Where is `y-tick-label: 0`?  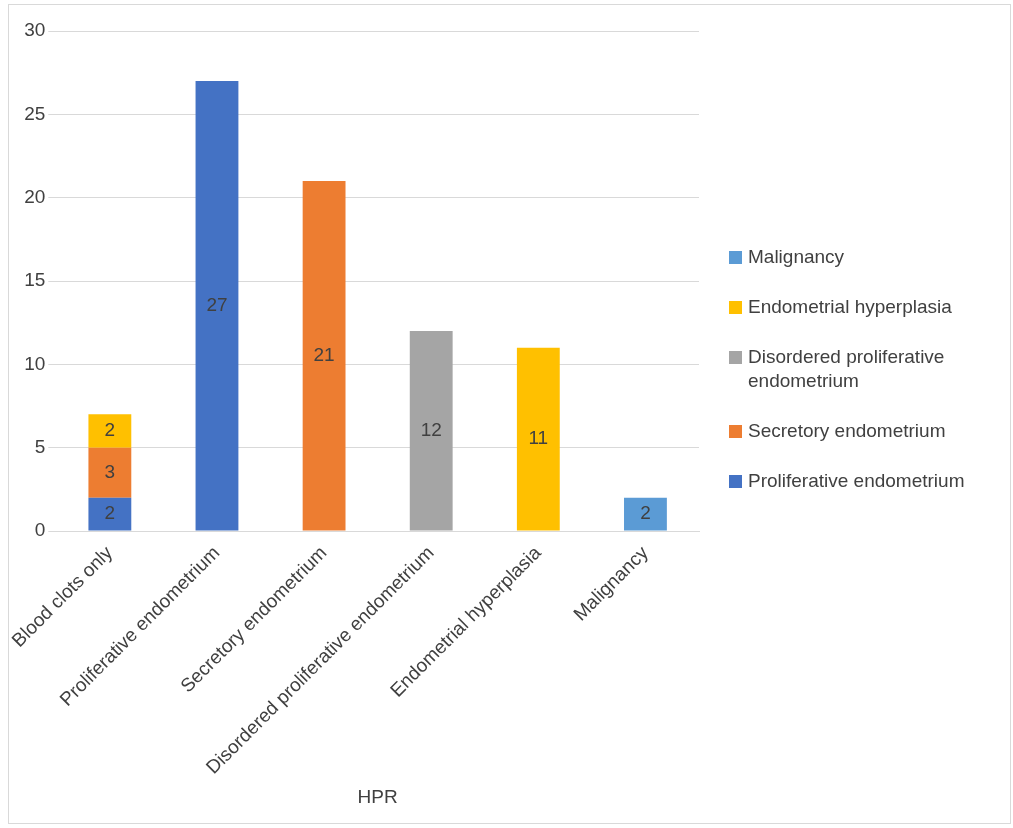
y-tick-label: 0 is located at coordinates (40, 530).